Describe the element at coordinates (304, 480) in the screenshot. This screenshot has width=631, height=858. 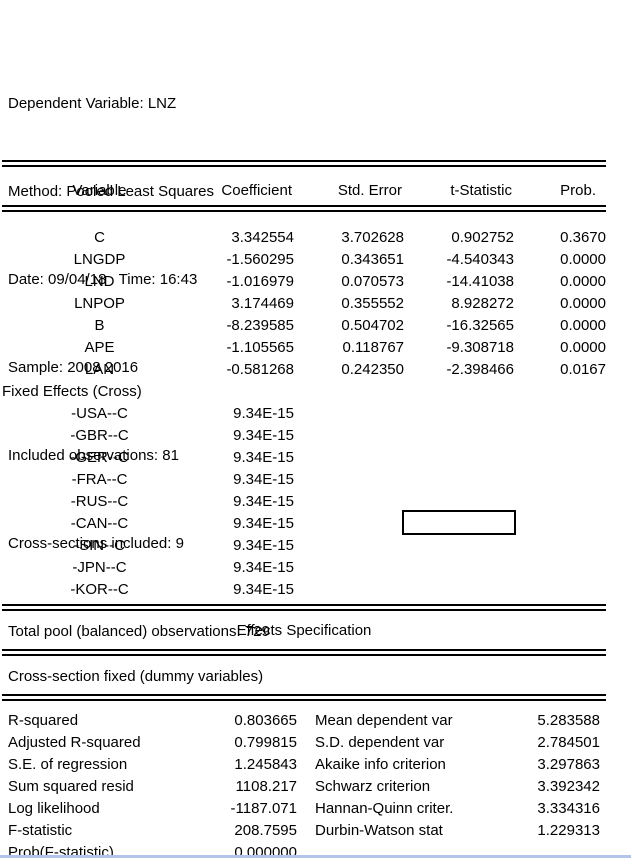
I see `fixed-effect-row: -FRA--C 9.34E-15` at that location.